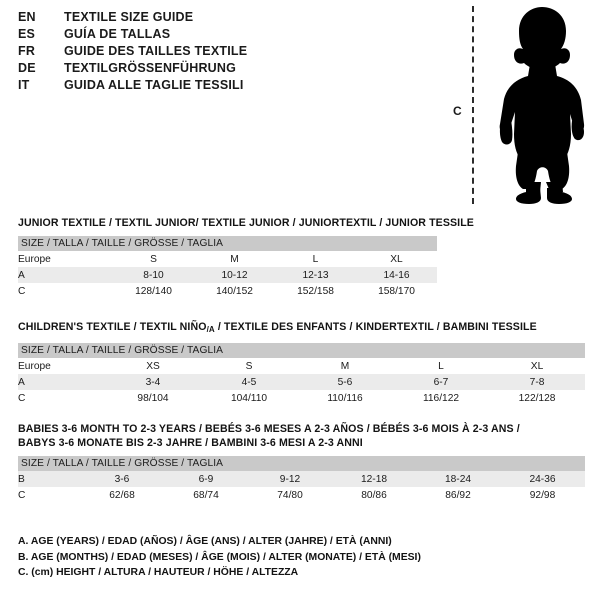  What do you see at coordinates (473, 105) in the screenshot?
I see `height-dashed-line` at bounding box center [473, 105].